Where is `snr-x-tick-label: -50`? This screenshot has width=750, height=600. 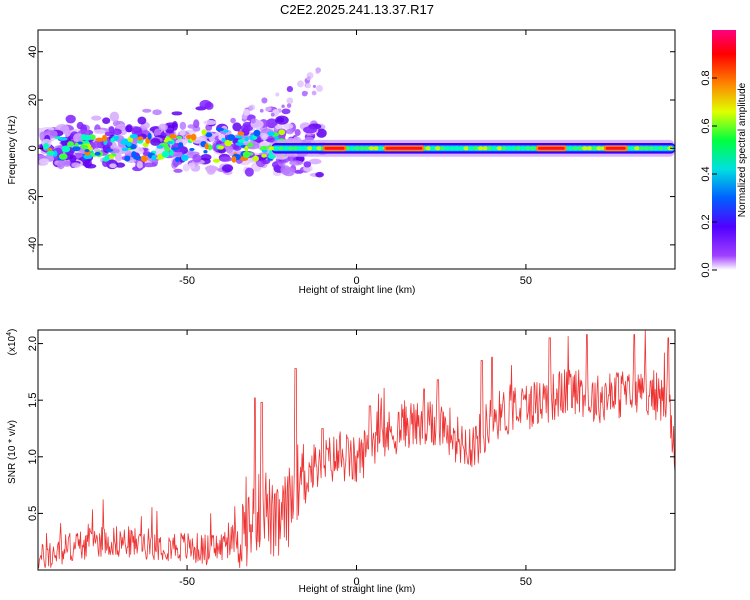
snr-x-tick-label: -50 is located at coordinates (187, 582).